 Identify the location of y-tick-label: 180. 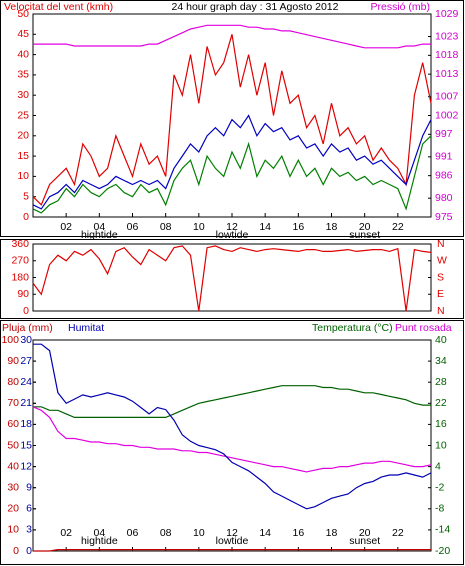
(20, 277).